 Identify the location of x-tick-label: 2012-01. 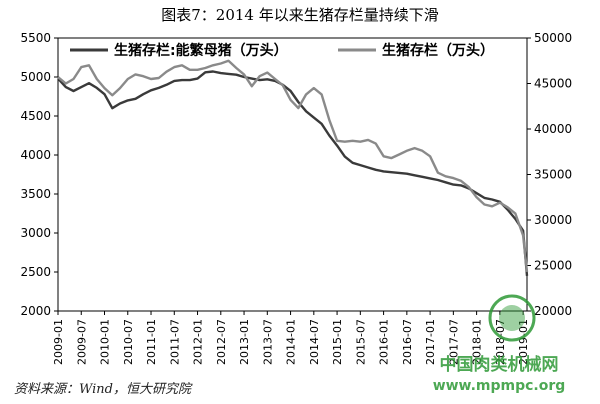
(198, 342).